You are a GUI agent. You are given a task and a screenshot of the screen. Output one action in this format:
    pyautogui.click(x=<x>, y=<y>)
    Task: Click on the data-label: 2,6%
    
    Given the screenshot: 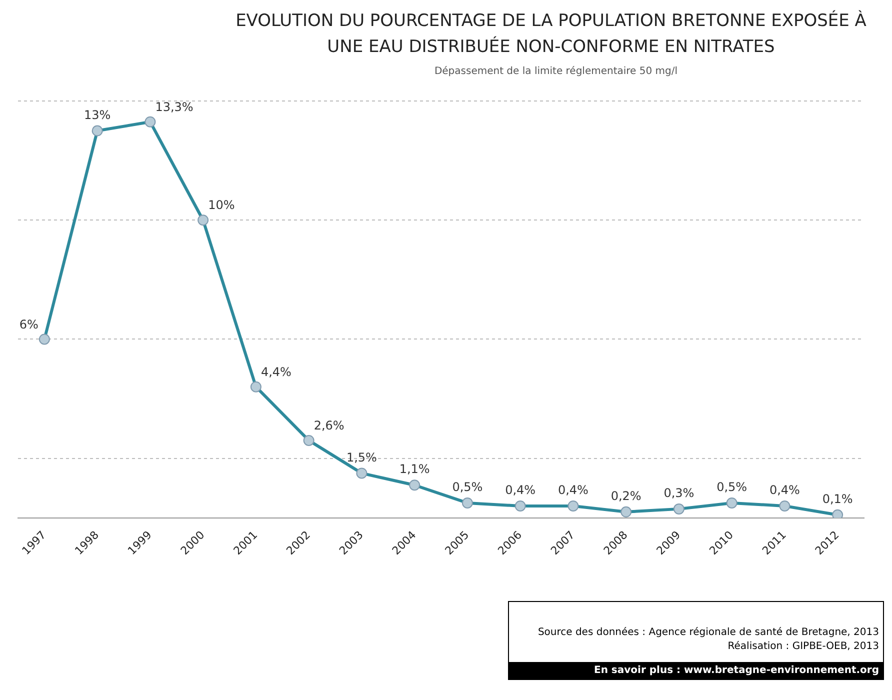 What is the action you would take?
    pyautogui.click(x=329, y=425)
    